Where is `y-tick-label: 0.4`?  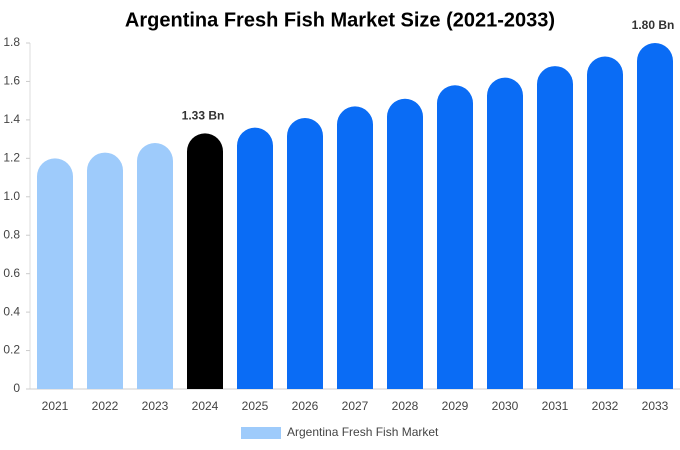 y-tick-label: 0.4 is located at coordinates (11, 311).